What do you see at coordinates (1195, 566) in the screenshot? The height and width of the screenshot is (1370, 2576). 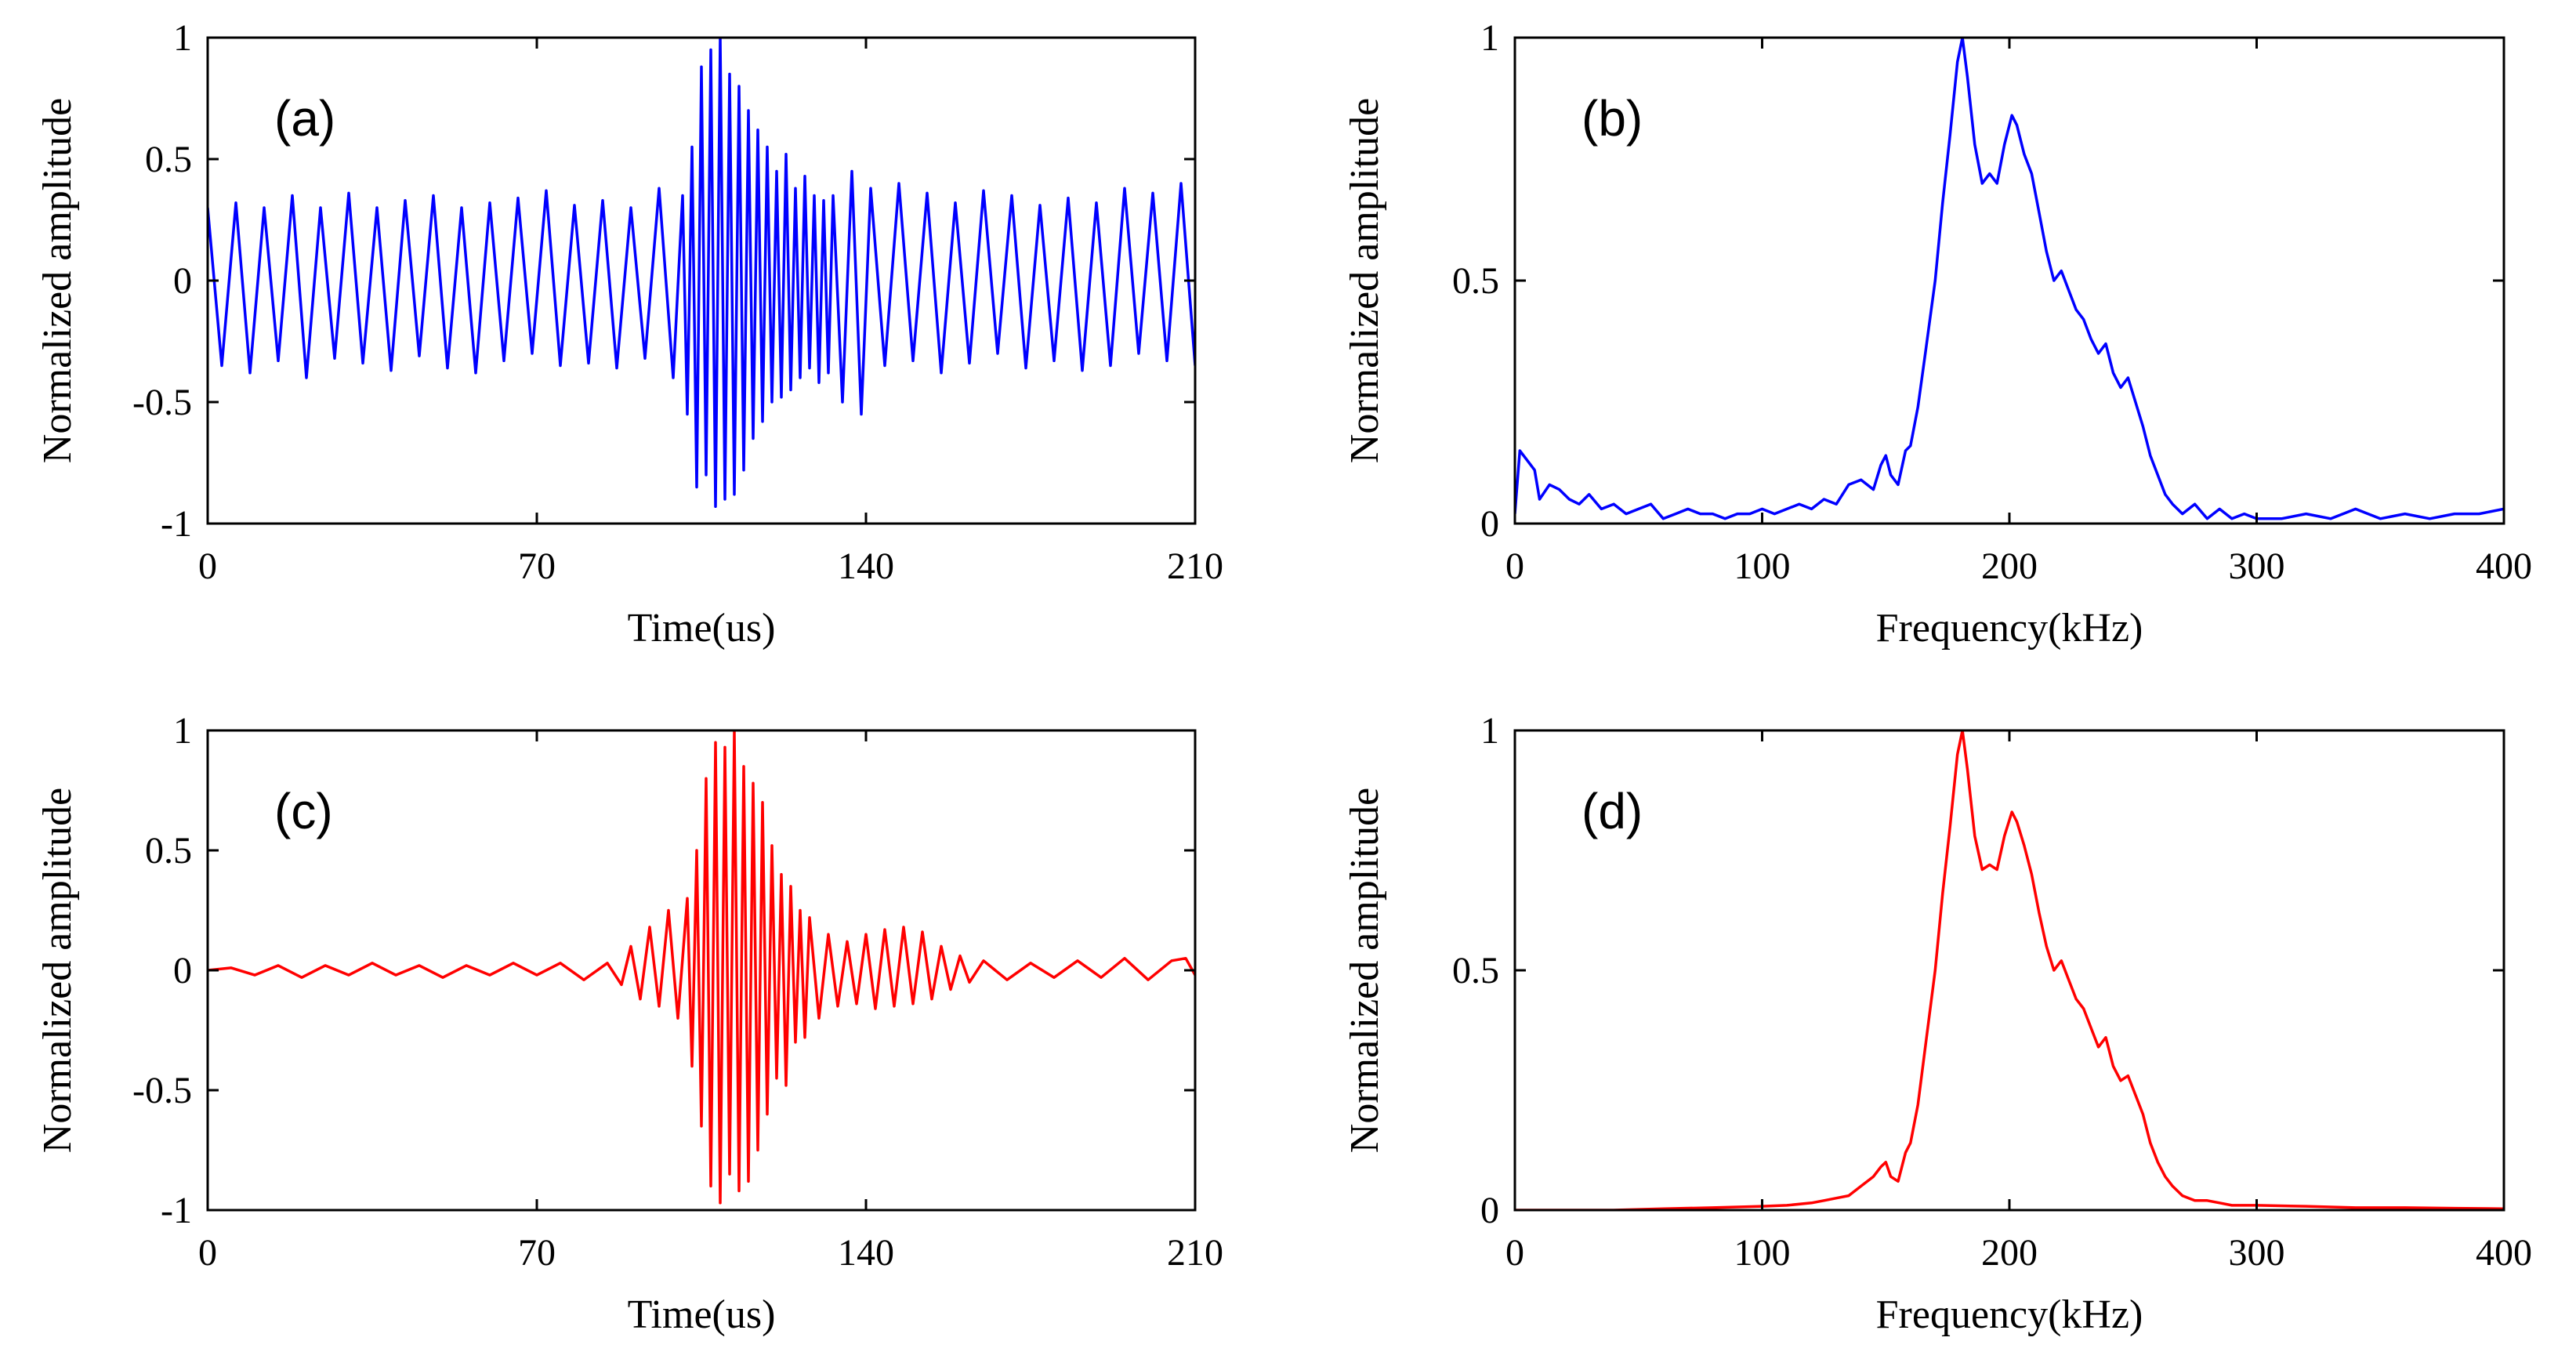 I see `x-tick-label-a: 210` at bounding box center [1195, 566].